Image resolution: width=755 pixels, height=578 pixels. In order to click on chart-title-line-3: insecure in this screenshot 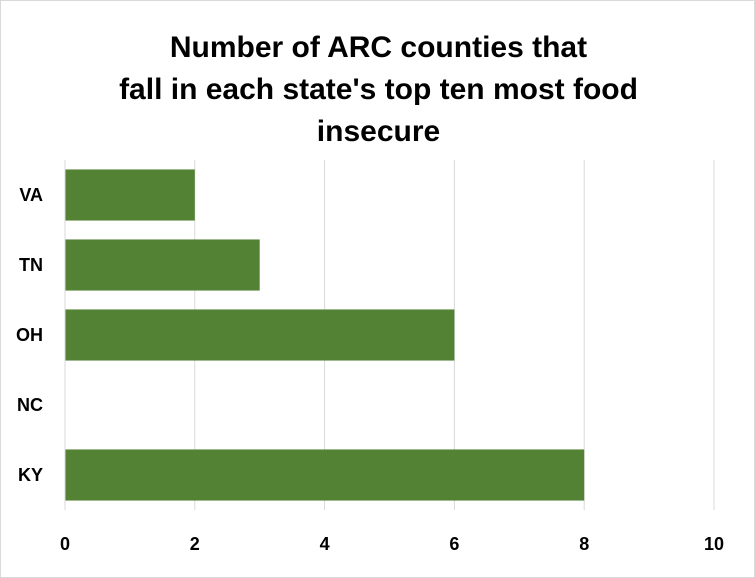, I will do `click(378, 131)`.